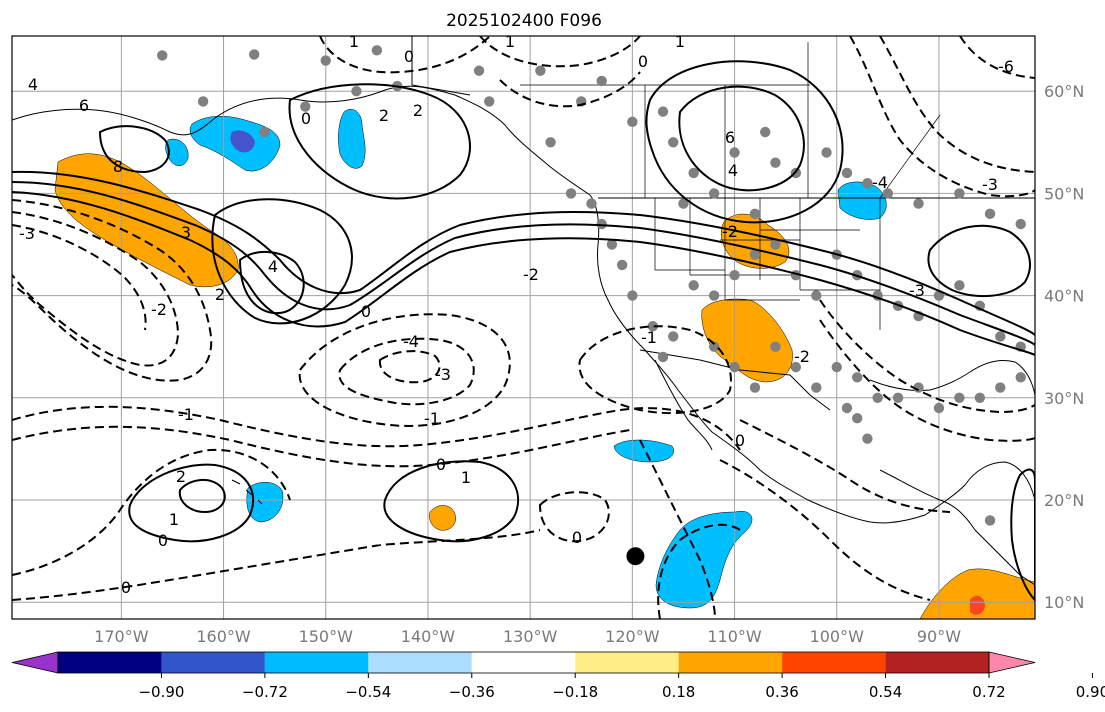 This screenshot has width=1105, height=712. I want to click on longitude-tick-label: 130°W, so click(530, 636).